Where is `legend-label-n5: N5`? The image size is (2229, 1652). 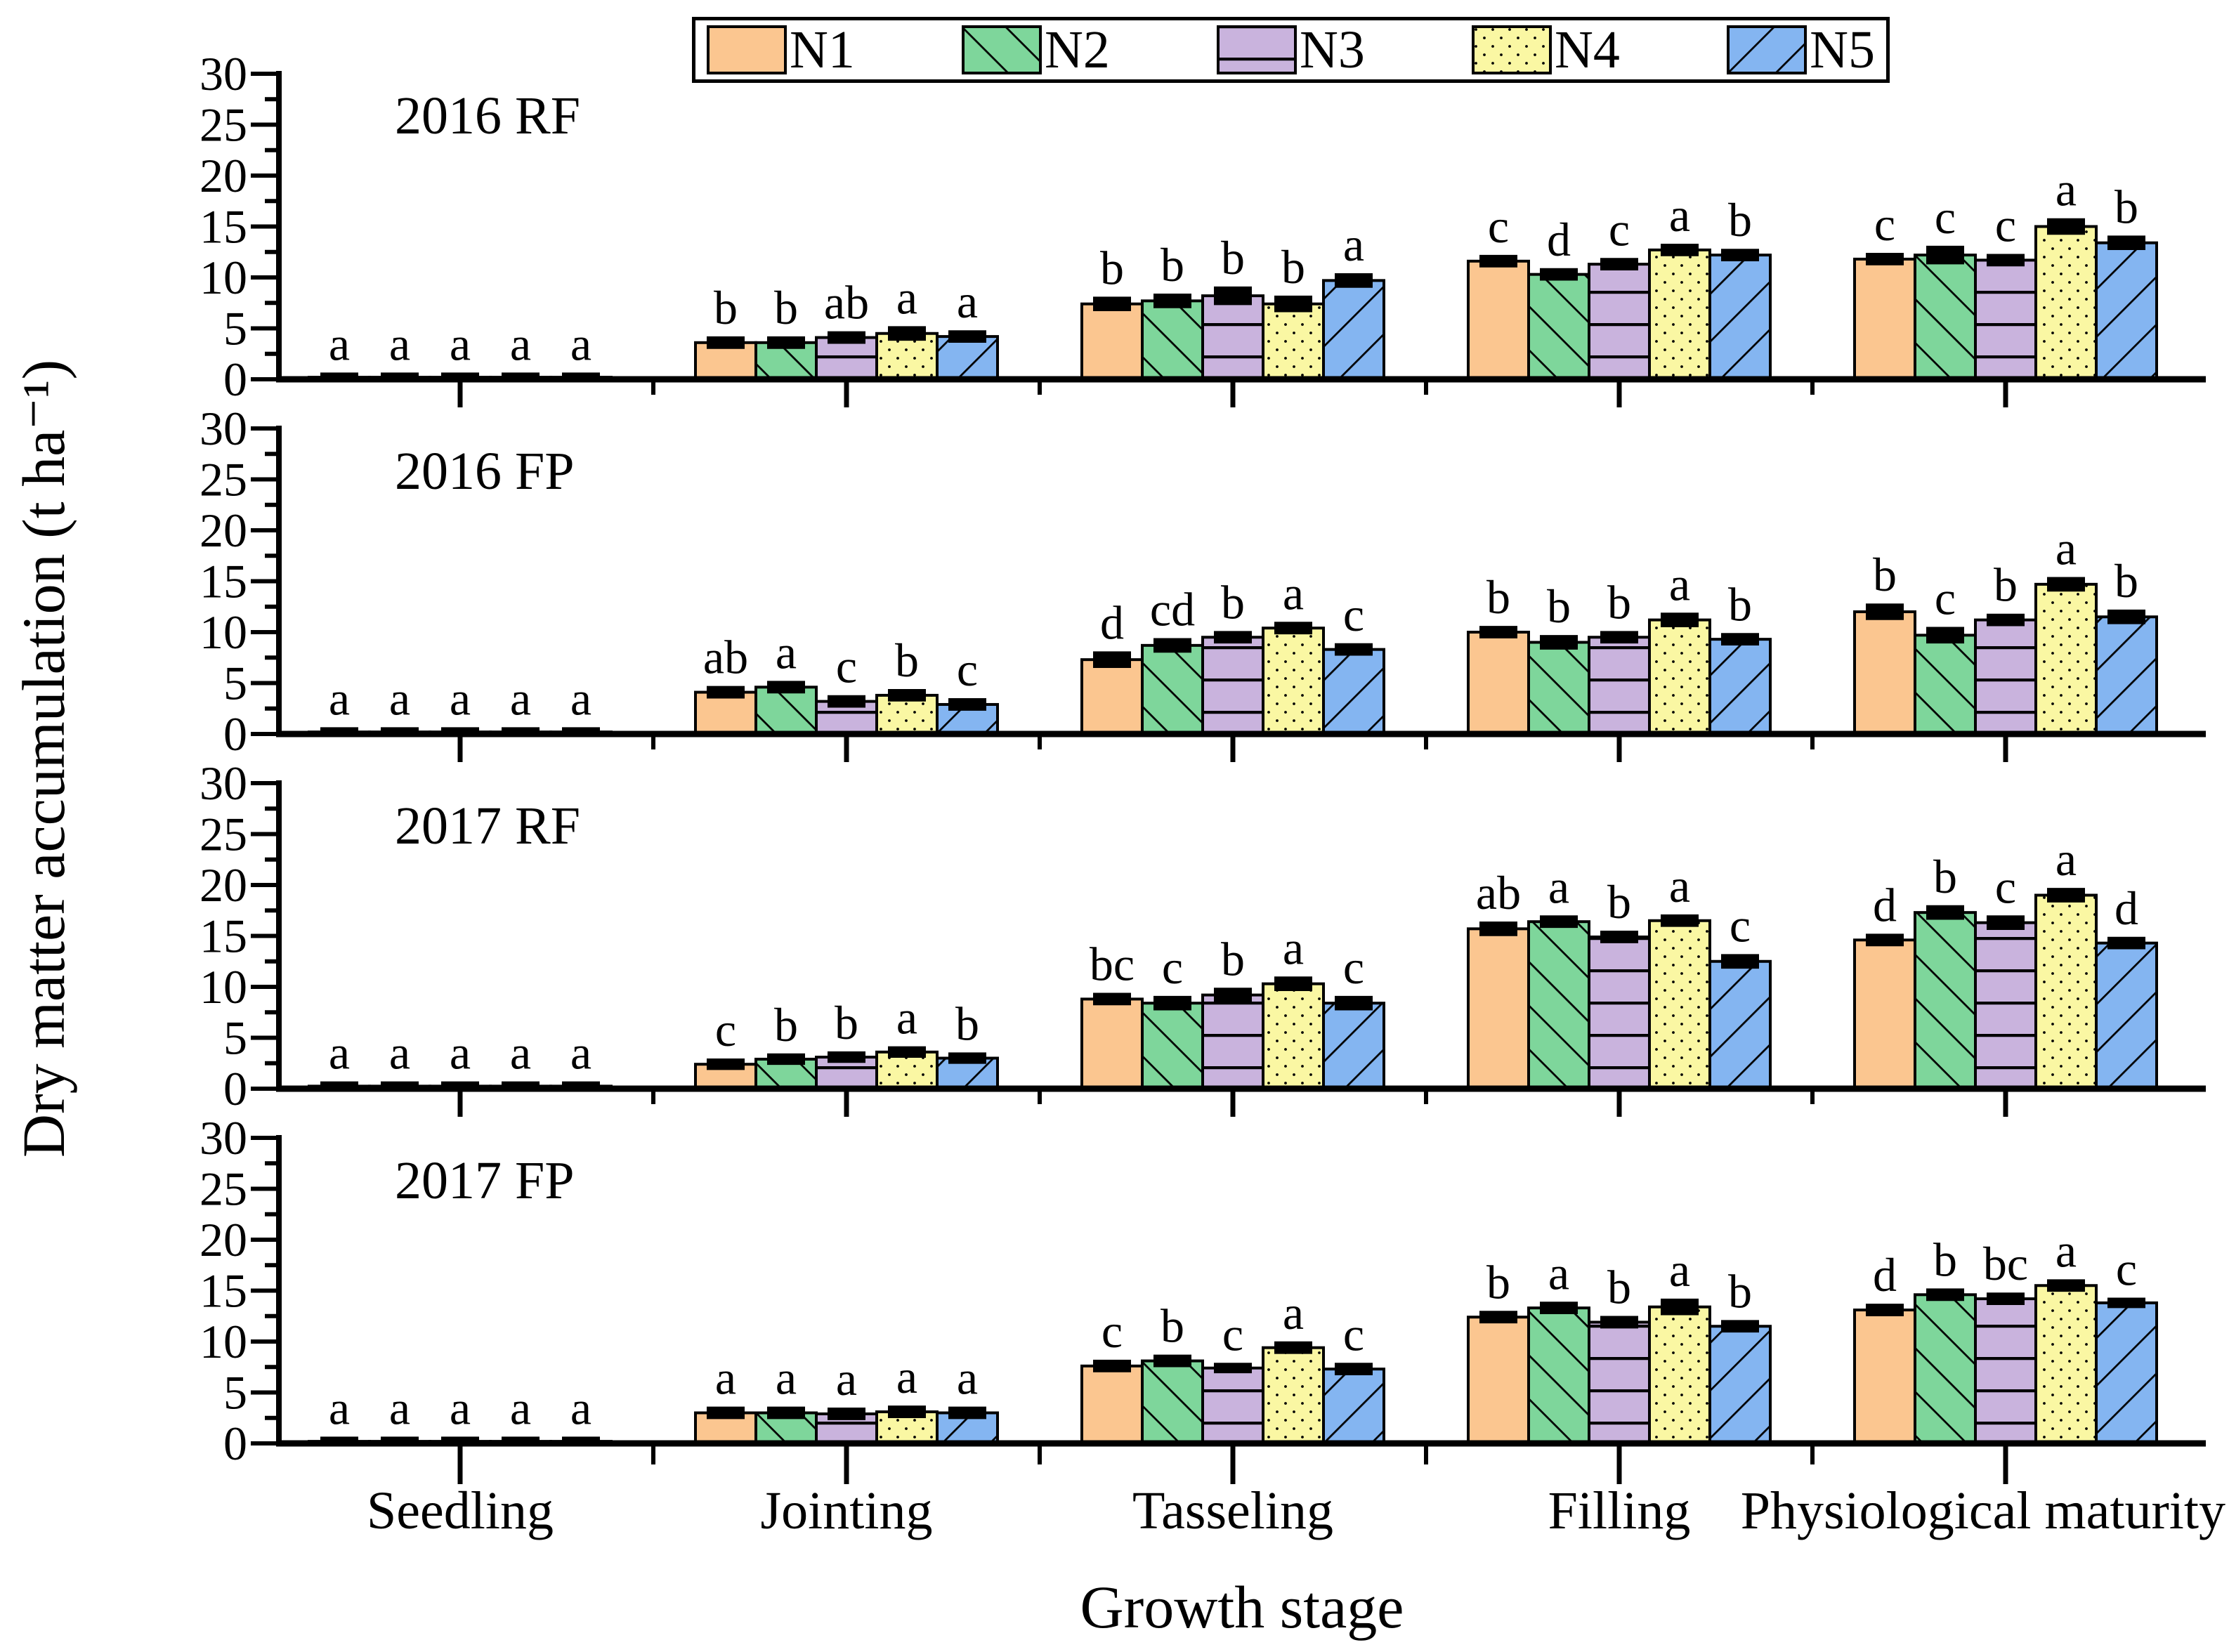
legend-label-n5: N5 is located at coordinates (1842, 49).